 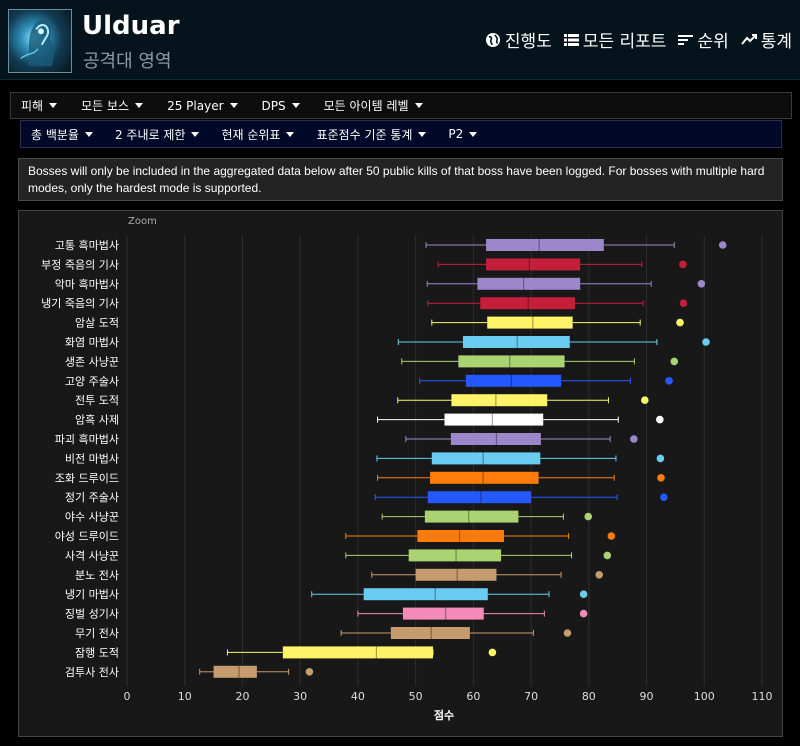 What do you see at coordinates (150, 134) in the screenshot?
I see `timeframe-dropdown-label: 2 주내로 제한` at bounding box center [150, 134].